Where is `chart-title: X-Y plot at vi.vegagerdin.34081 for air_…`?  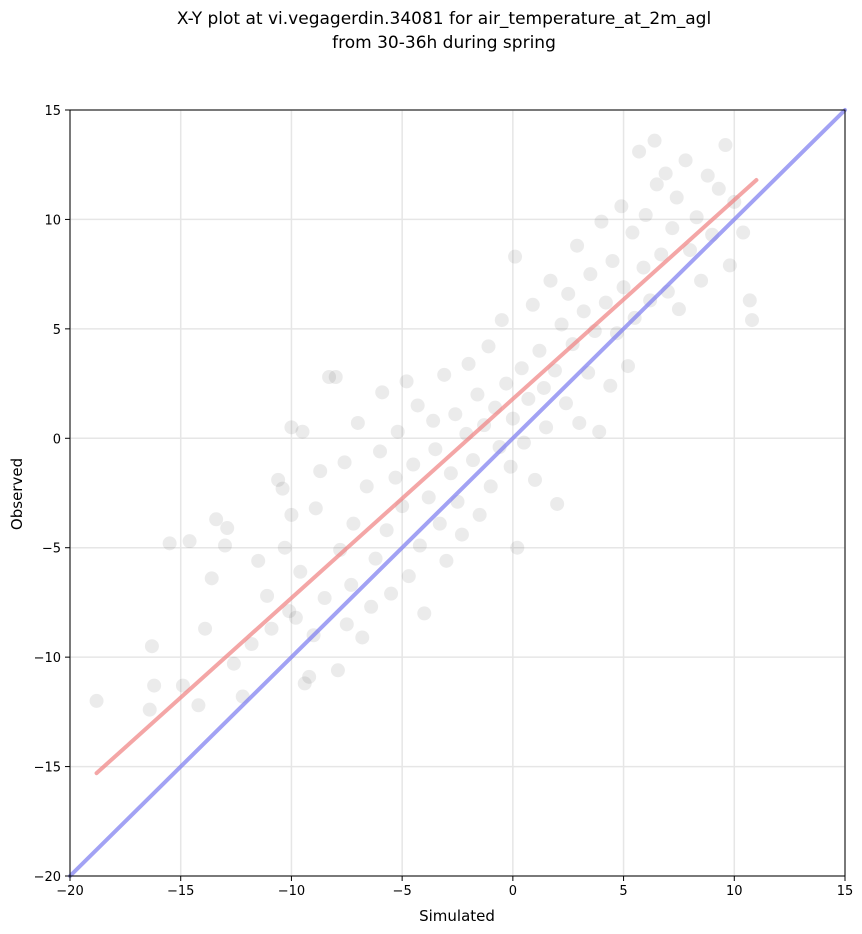
chart-title: X-Y plot at vi.vegagerdin.34081 for air_… is located at coordinates (444, 19).